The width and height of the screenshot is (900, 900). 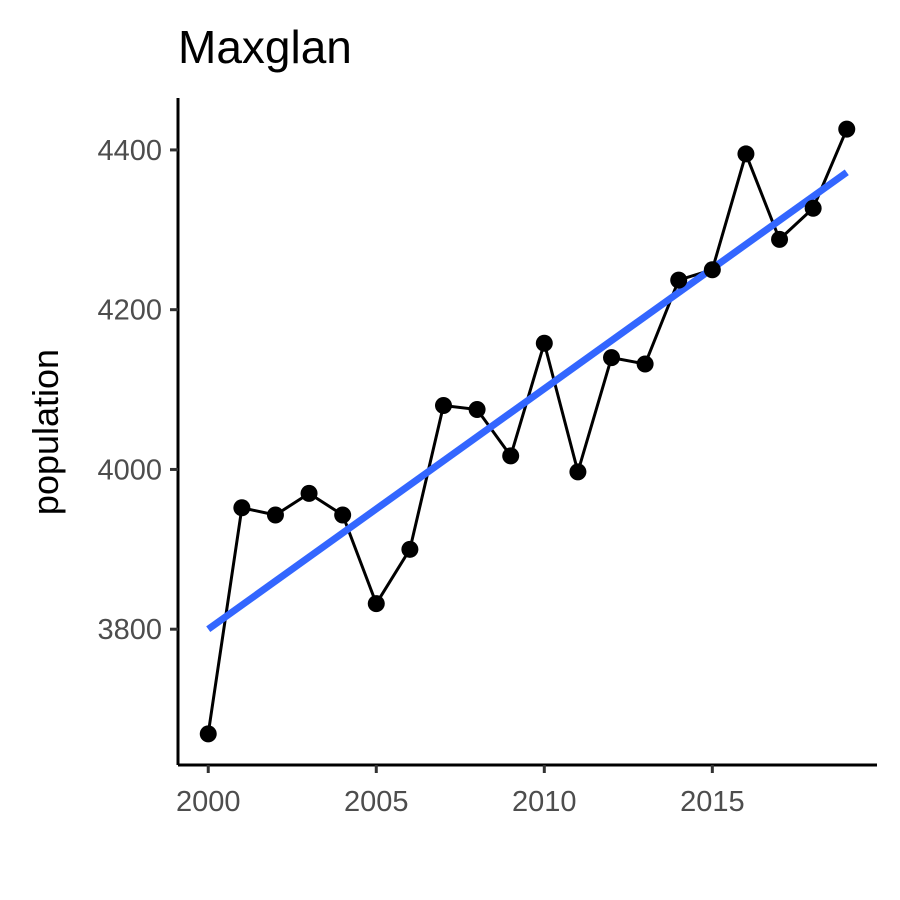 What do you see at coordinates (129, 630) in the screenshot?
I see `y-tick-label: 3800` at bounding box center [129, 630].